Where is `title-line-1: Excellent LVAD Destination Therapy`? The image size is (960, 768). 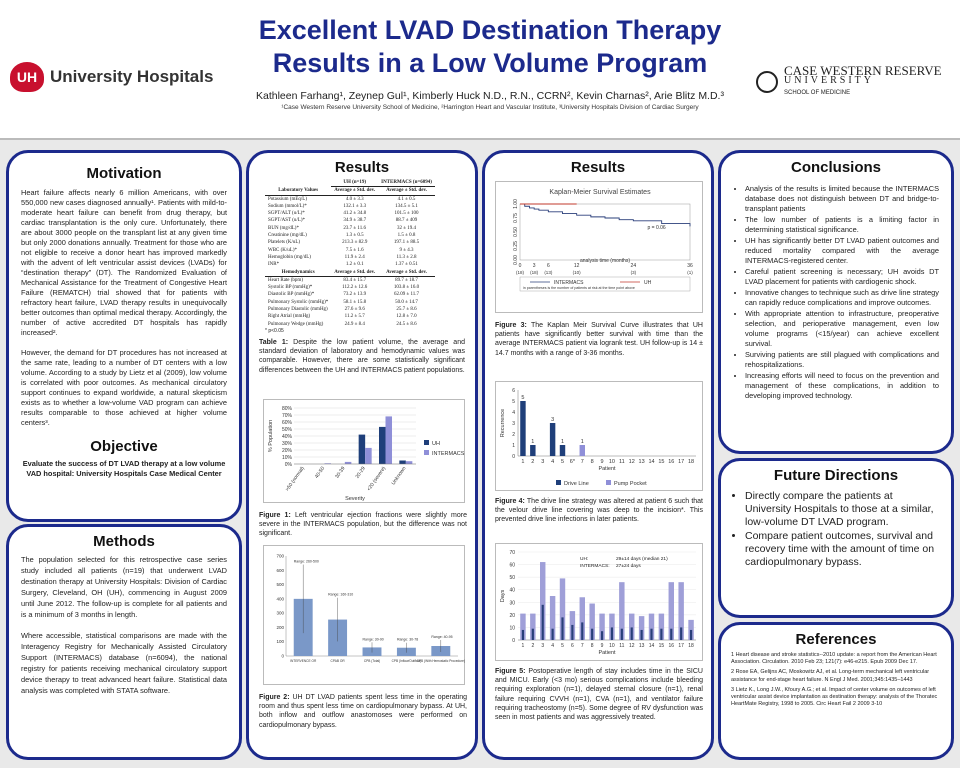 title-line-1: Excellent LVAD Destination Therapy is located at coordinates (490, 30).